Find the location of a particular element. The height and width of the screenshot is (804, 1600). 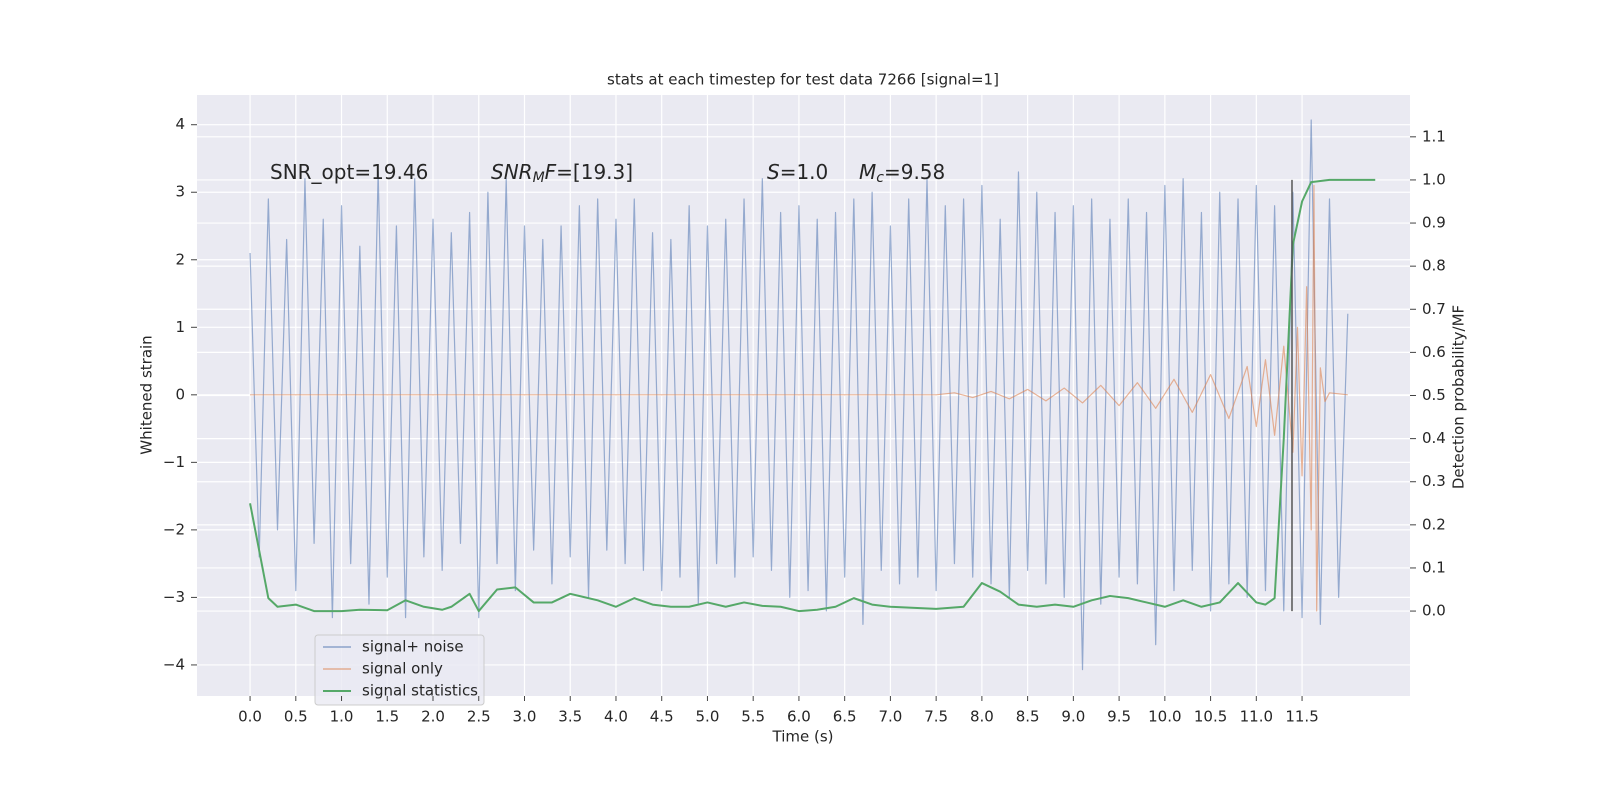

x-tick-label: 2.5 is located at coordinates (479, 717).